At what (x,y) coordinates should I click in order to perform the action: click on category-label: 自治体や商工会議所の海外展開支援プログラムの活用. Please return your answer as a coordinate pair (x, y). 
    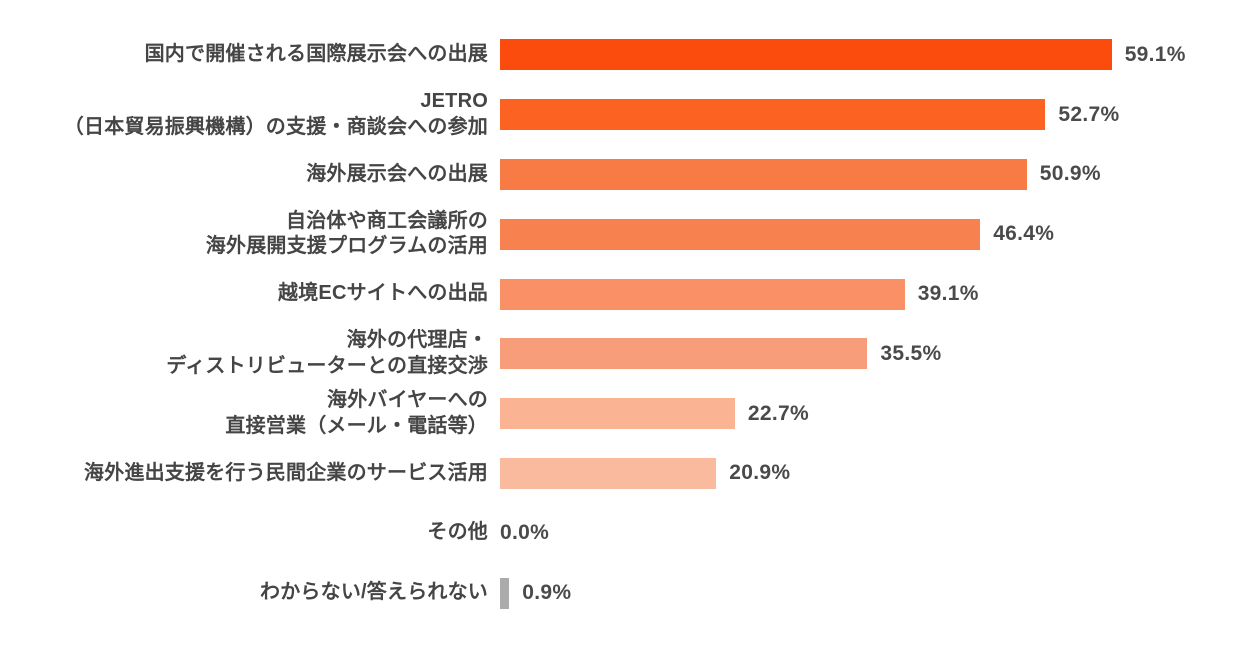
    Looking at the image, I should click on (244, 234).